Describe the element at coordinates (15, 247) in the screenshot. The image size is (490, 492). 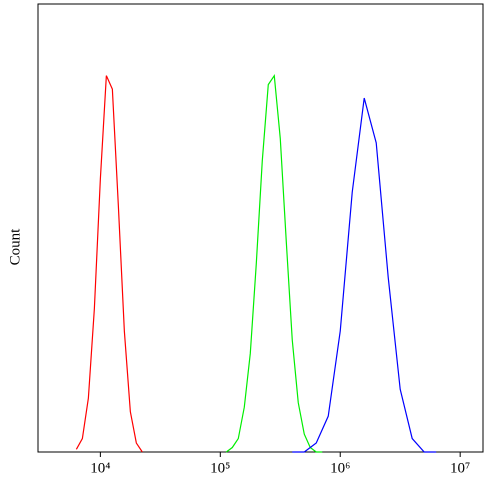
I see `y-axis-label: Count` at that location.